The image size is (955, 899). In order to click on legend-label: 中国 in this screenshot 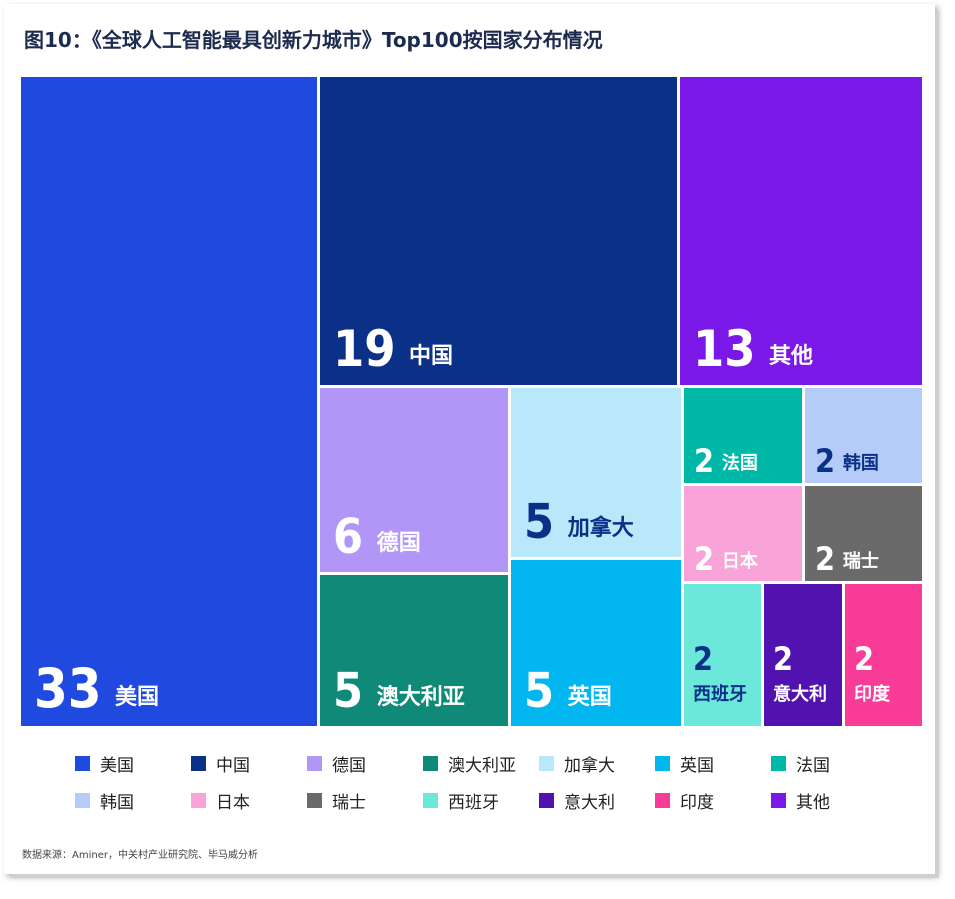, I will do `click(233, 765)`.